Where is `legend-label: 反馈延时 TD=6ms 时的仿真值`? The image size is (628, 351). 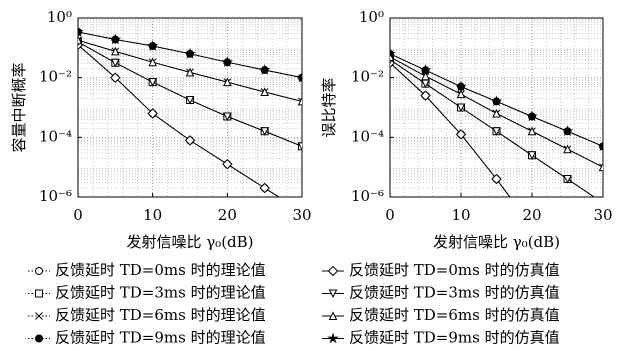 legend-label: 反馈延时 TD=6ms 时的仿真值 is located at coordinates (454, 315).